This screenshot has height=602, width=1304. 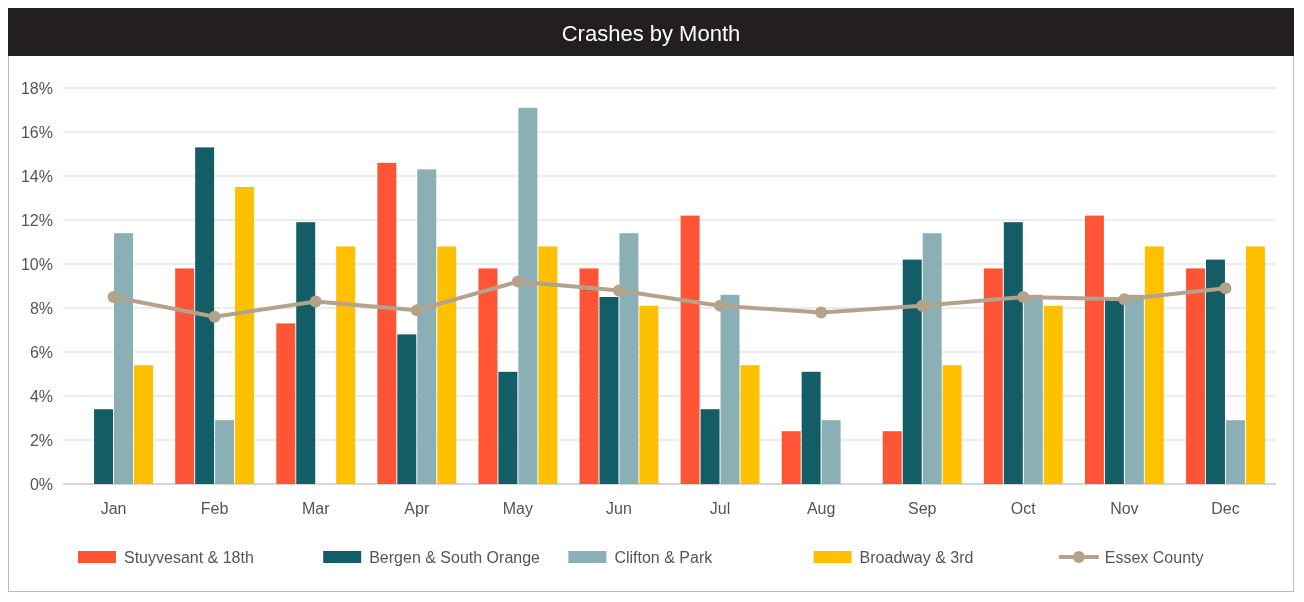 What do you see at coordinates (417, 508) in the screenshot?
I see `x-tick-label: Apr` at bounding box center [417, 508].